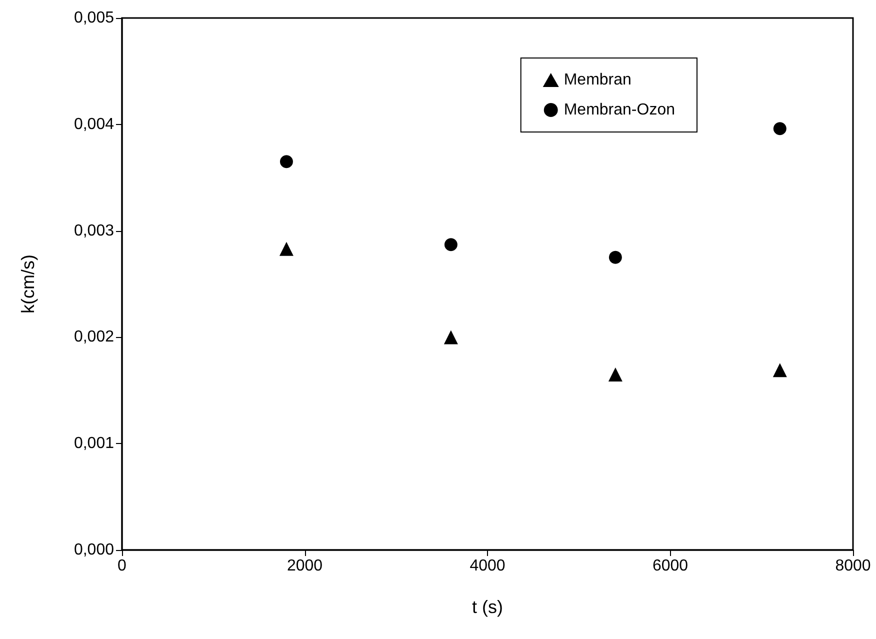  What do you see at coordinates (598, 80) in the screenshot?
I see `legend-label: Membran` at bounding box center [598, 80].